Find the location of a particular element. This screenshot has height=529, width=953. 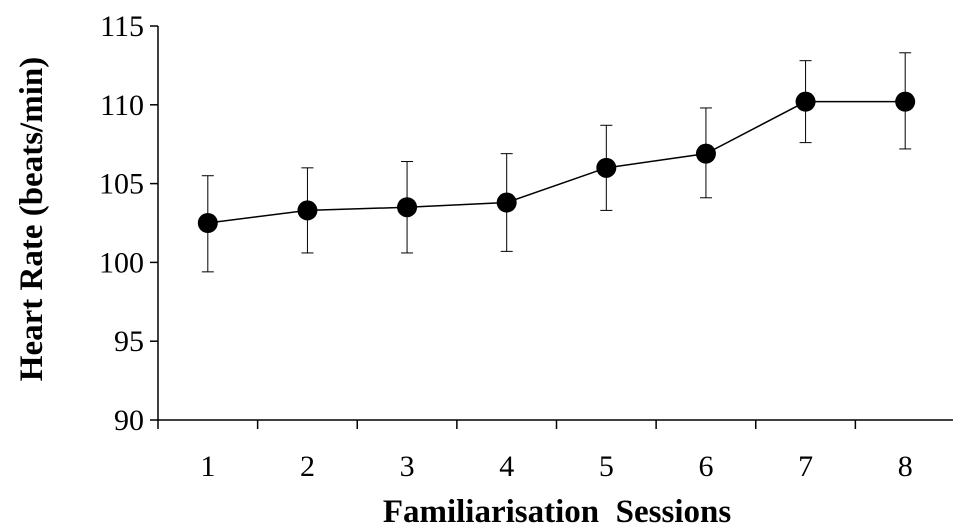

y-tick-label: 105 is located at coordinates (121, 184).